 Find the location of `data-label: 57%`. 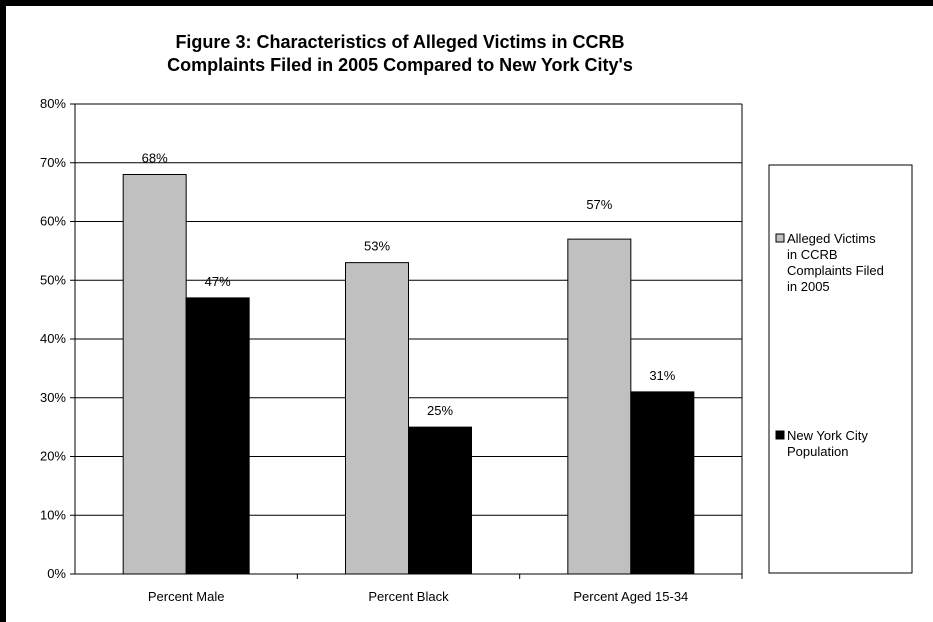

data-label: 57% is located at coordinates (599, 204).